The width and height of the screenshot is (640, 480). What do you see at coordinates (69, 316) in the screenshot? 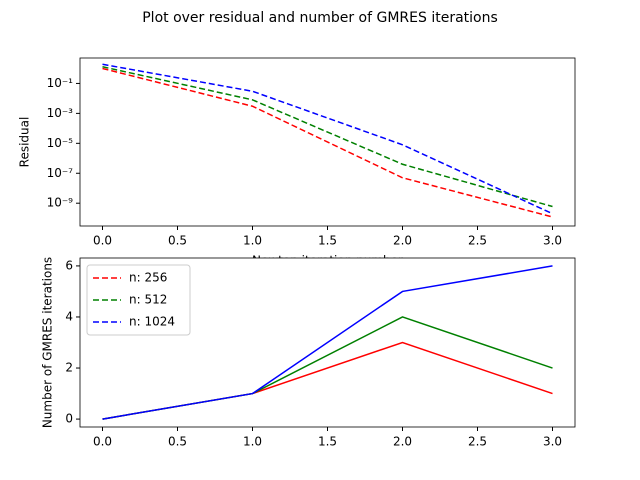
I see `y-tick-label: 4` at bounding box center [69, 316].